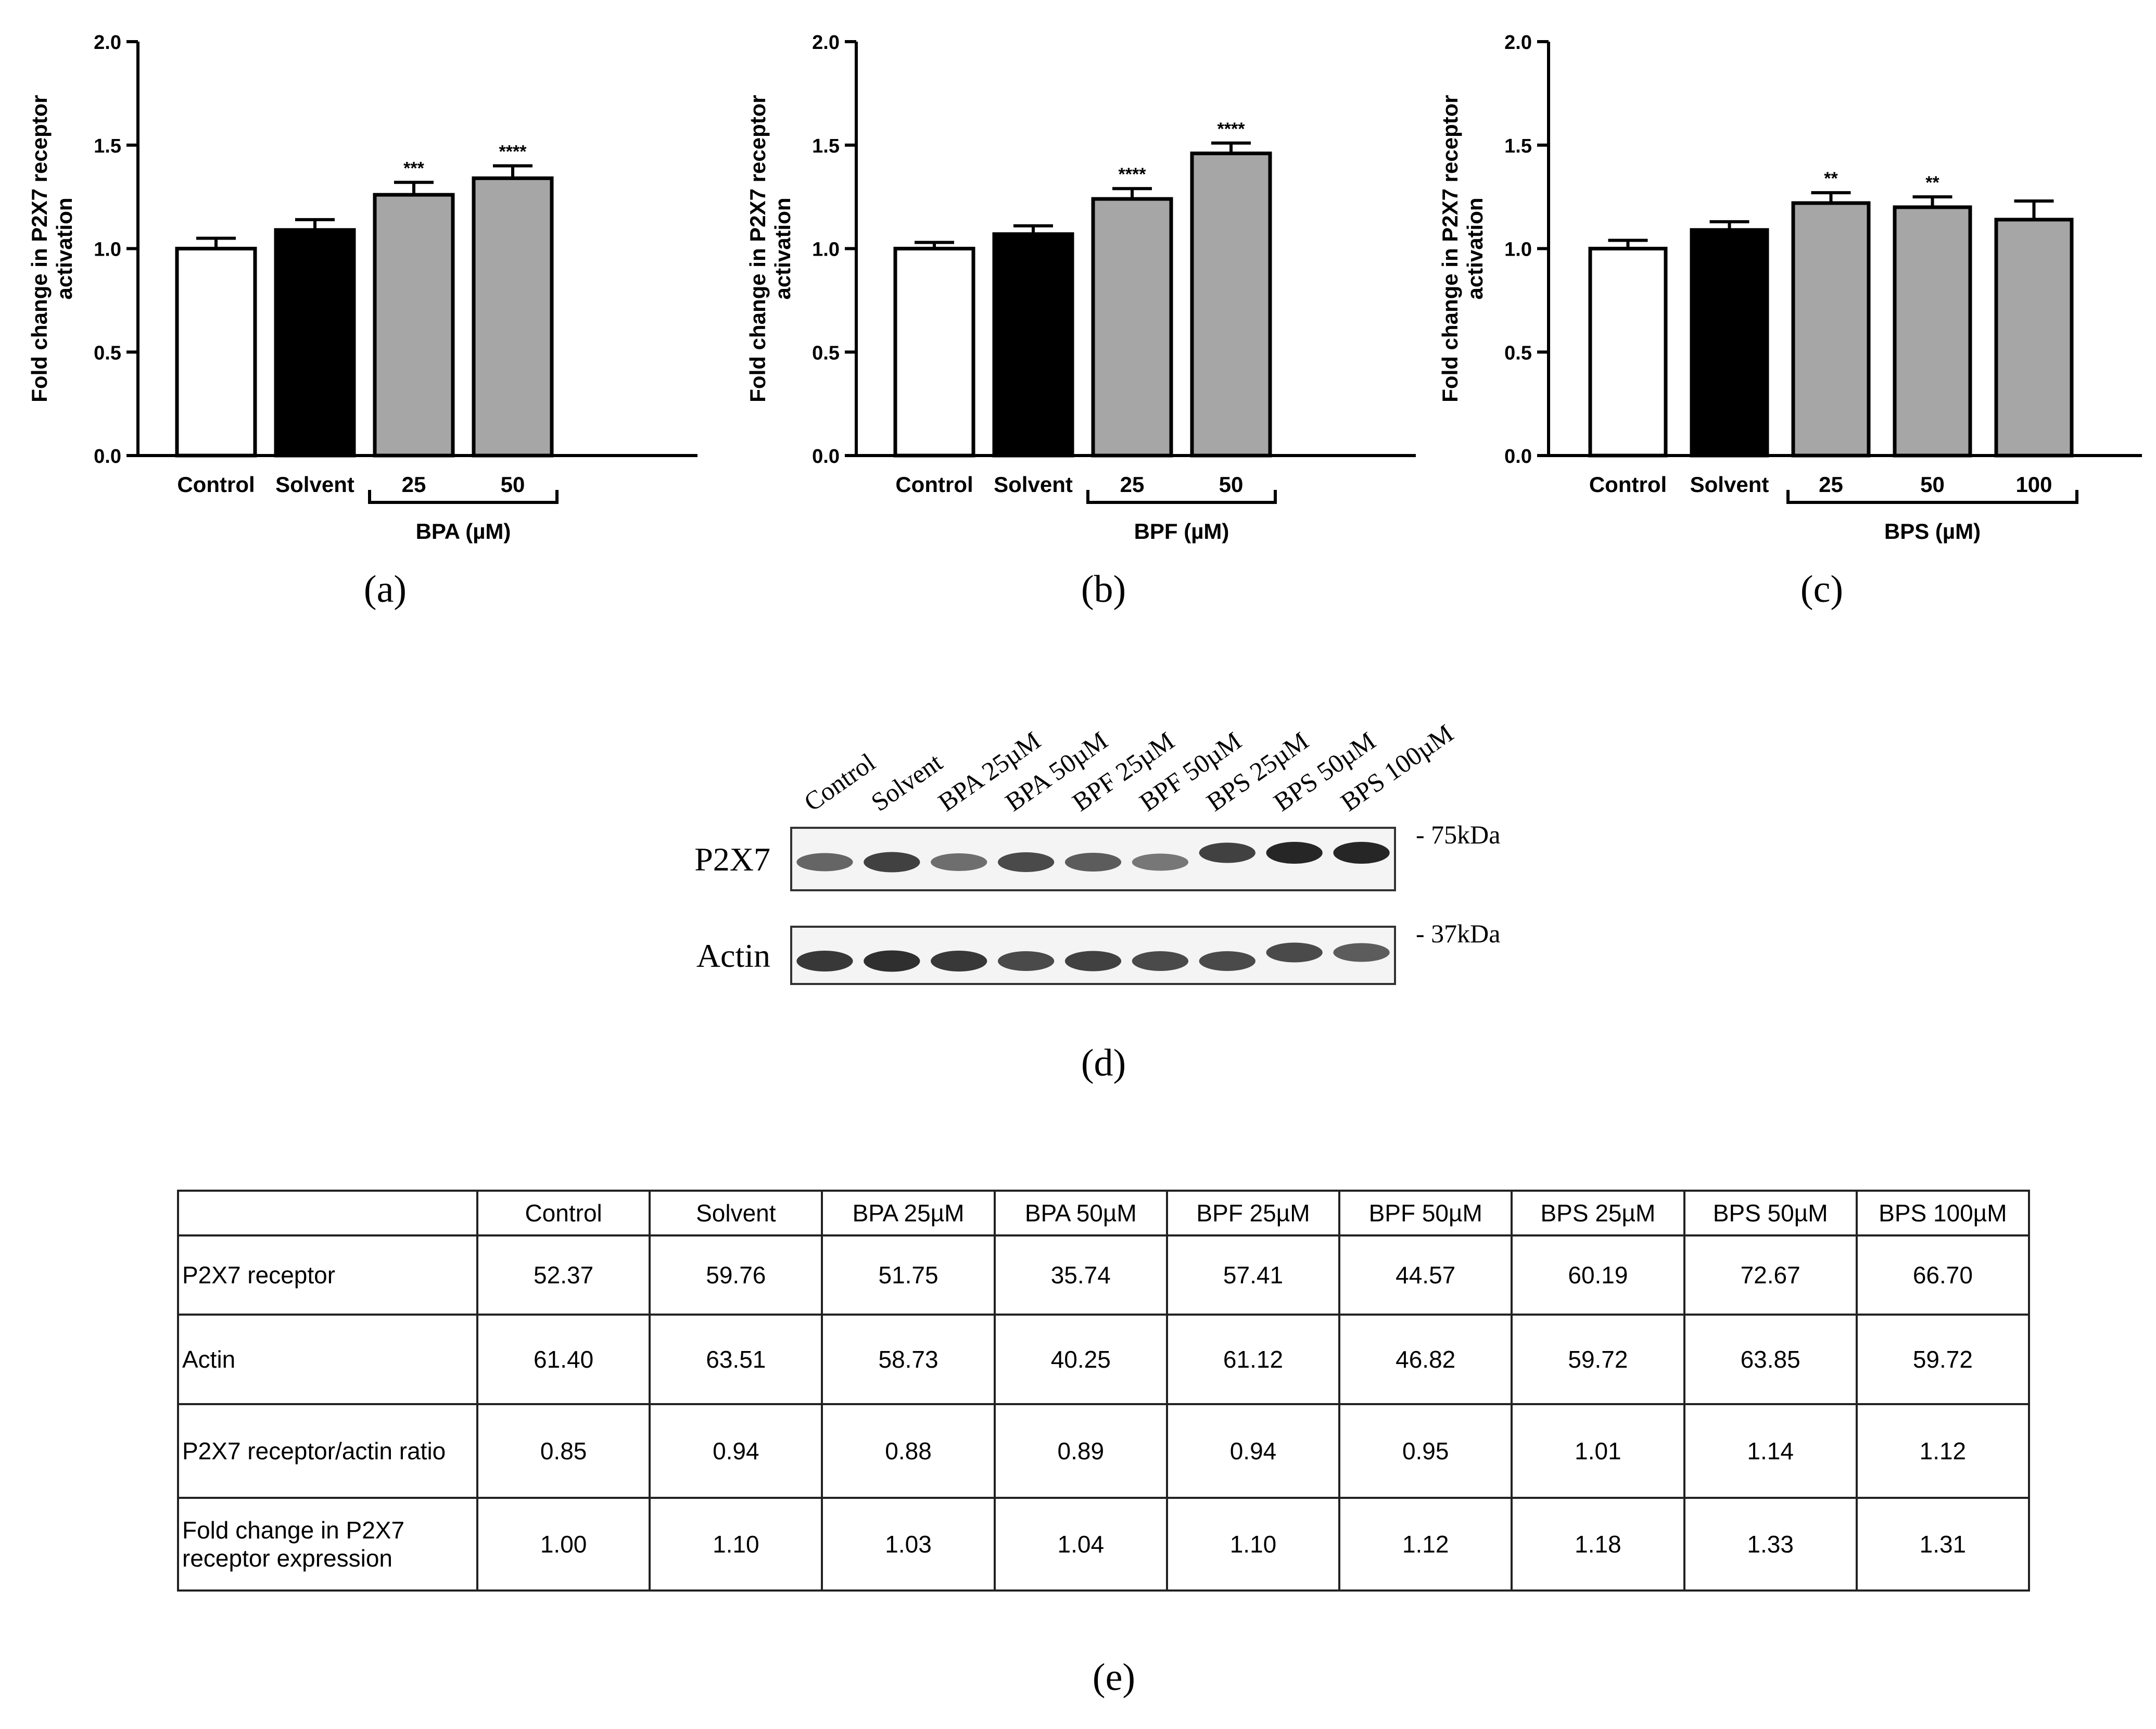 The image size is (2156, 1729). I want to click on table-cell: 44.57, so click(1425, 1275).